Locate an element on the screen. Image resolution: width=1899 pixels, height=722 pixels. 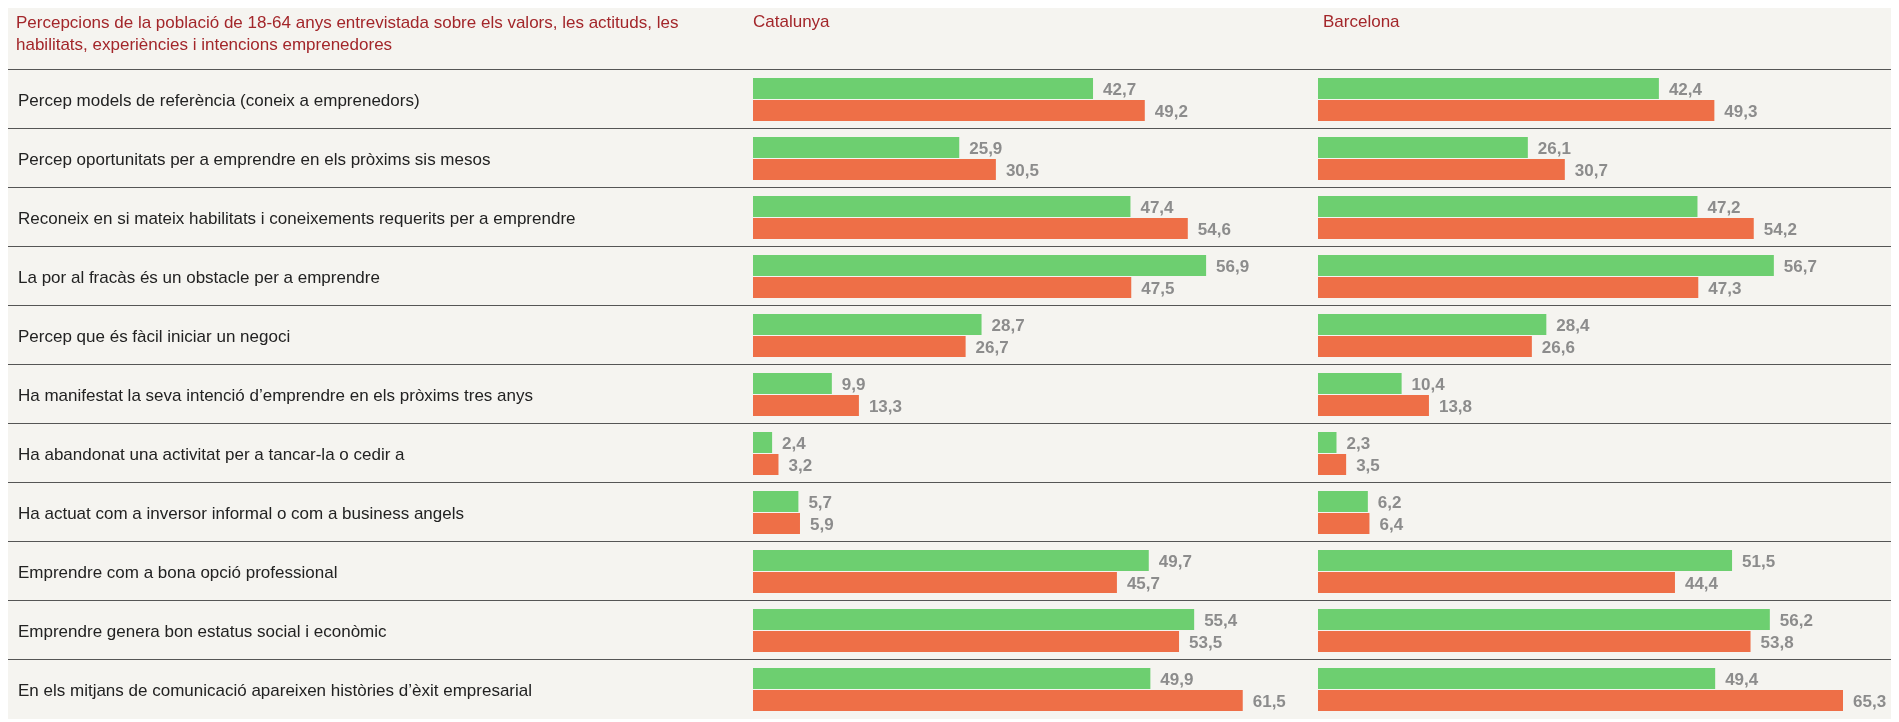
chart-title: Catalunya is located at coordinates (791, 22).